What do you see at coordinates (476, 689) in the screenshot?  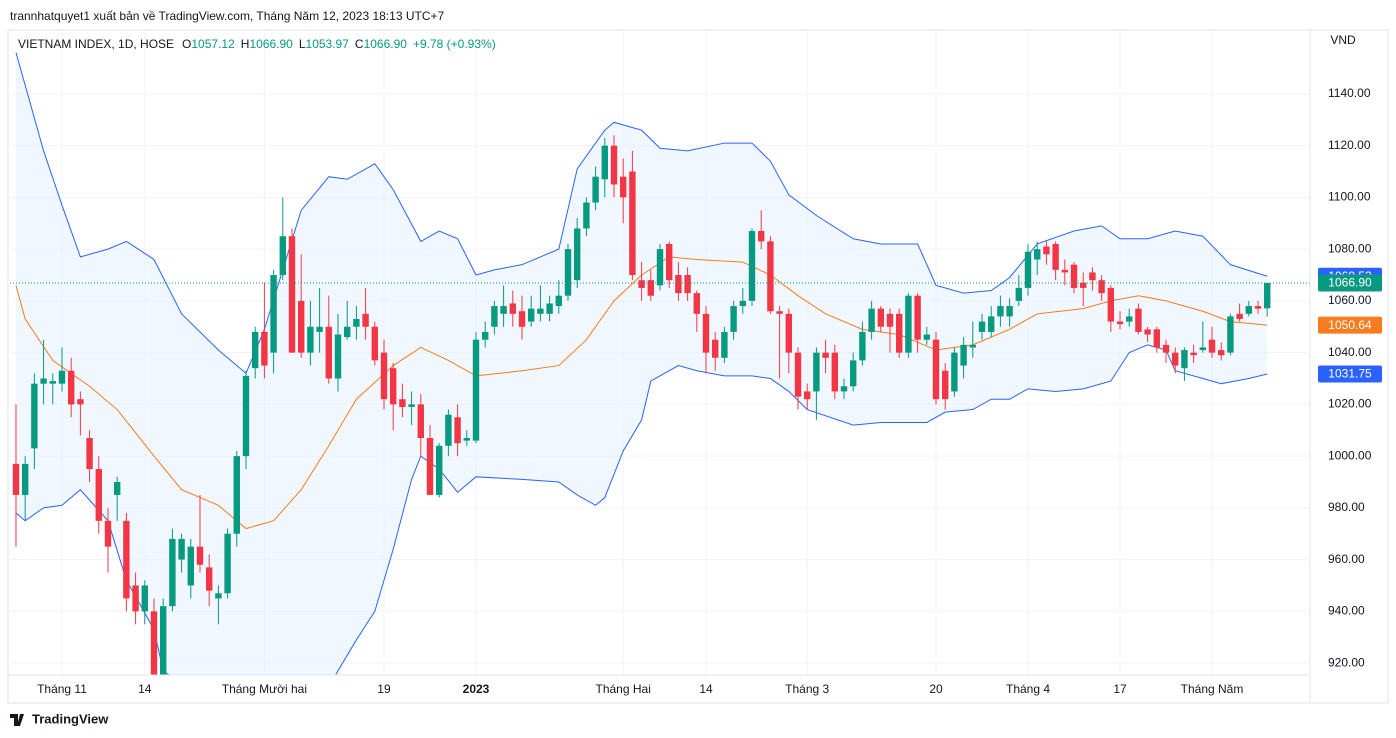 I see `x-tick-label: 2023` at bounding box center [476, 689].